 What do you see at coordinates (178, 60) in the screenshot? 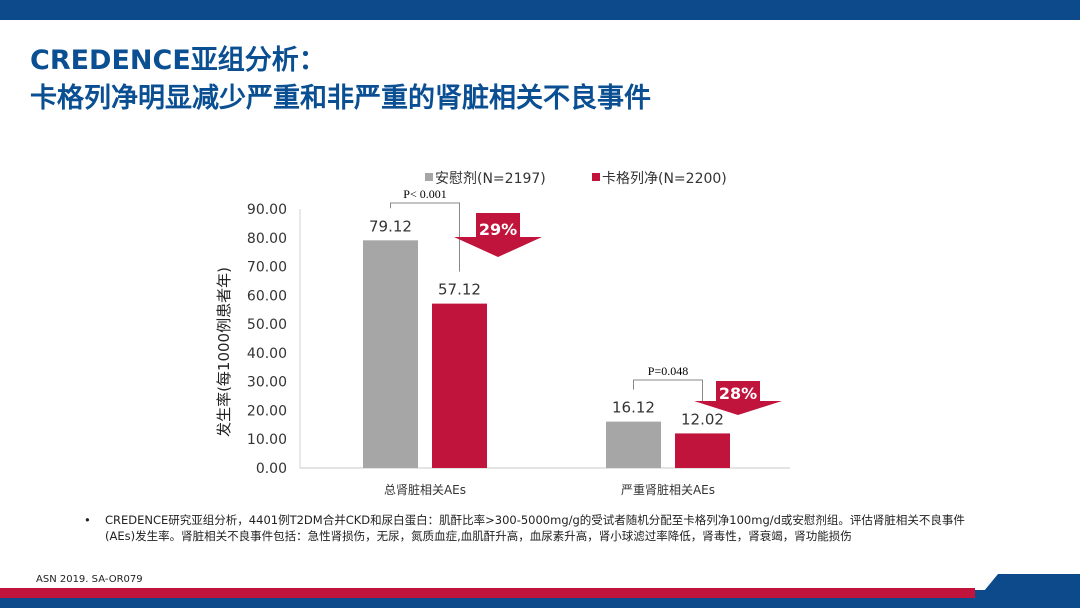
I see `title-line-1: CREDENCE亚组分析：` at bounding box center [178, 60].